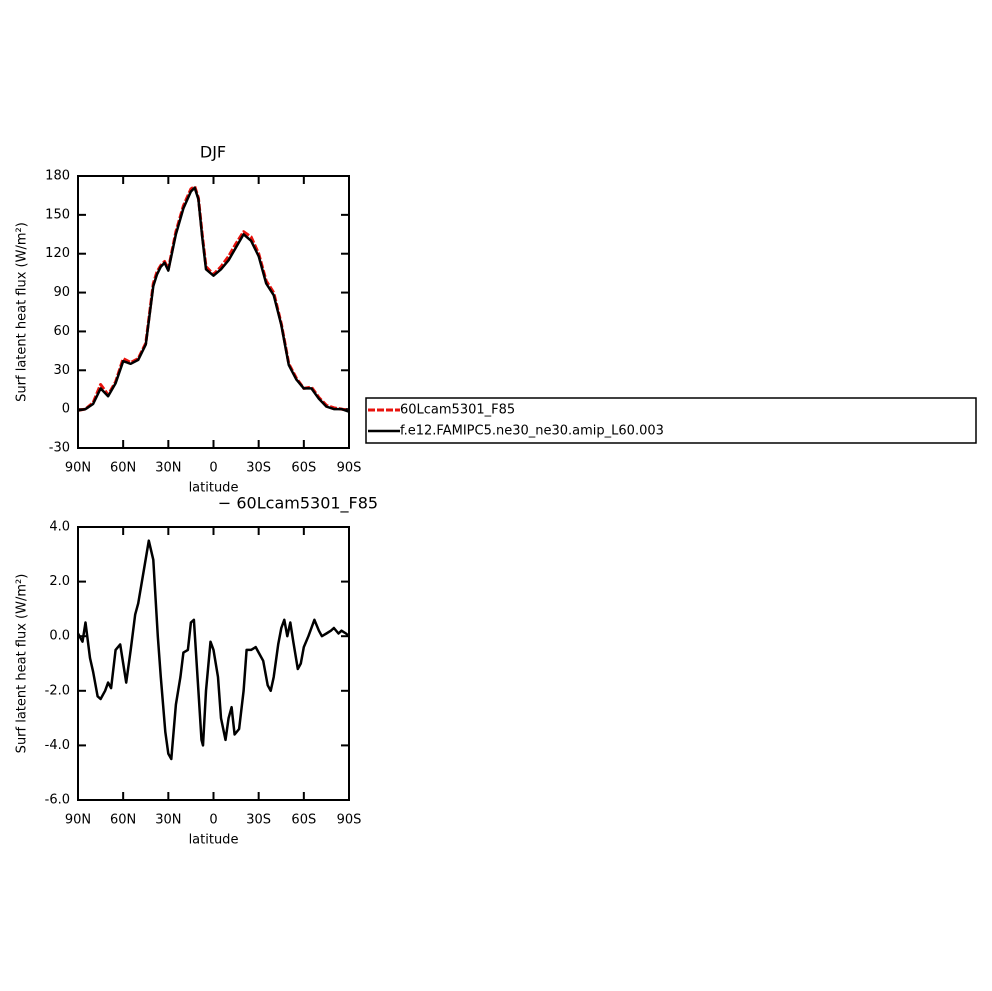 The width and height of the screenshot is (992, 991). Describe the element at coordinates (57, 253) in the screenshot. I see `y-tick-label: 120` at that location.